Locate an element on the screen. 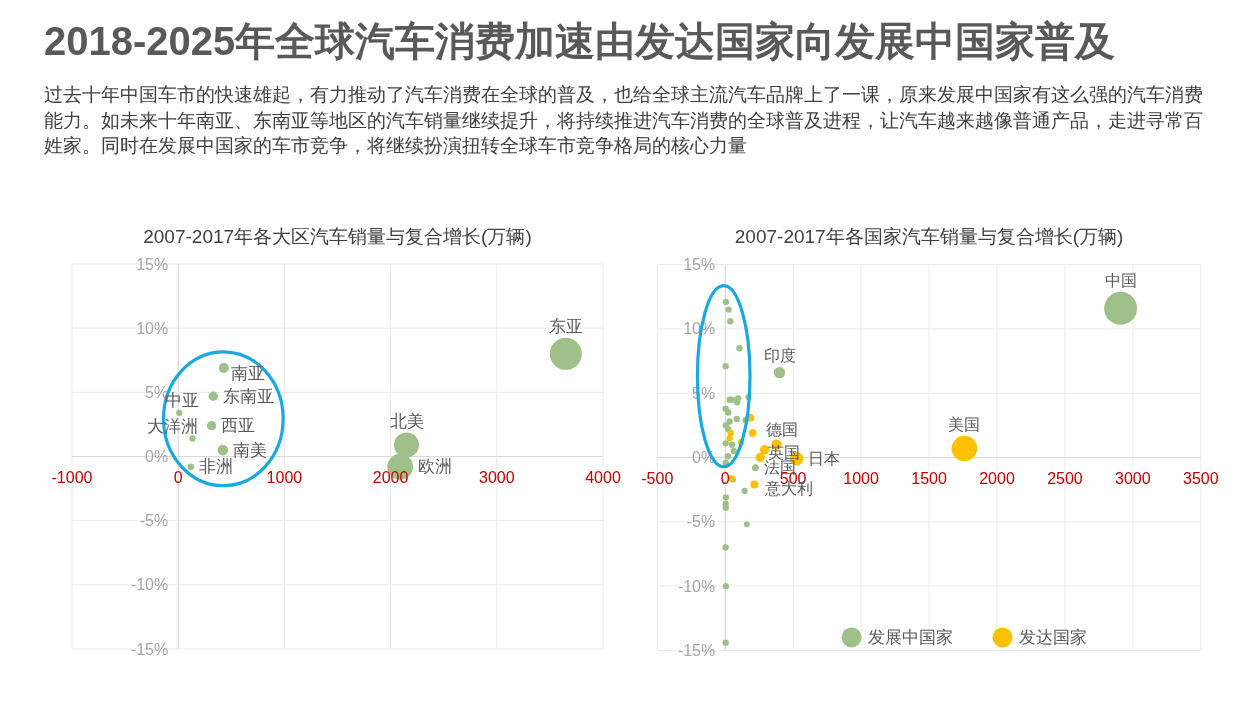 This screenshot has height=709, width=1260. x-tick-label: -1000 is located at coordinates (72, 477).